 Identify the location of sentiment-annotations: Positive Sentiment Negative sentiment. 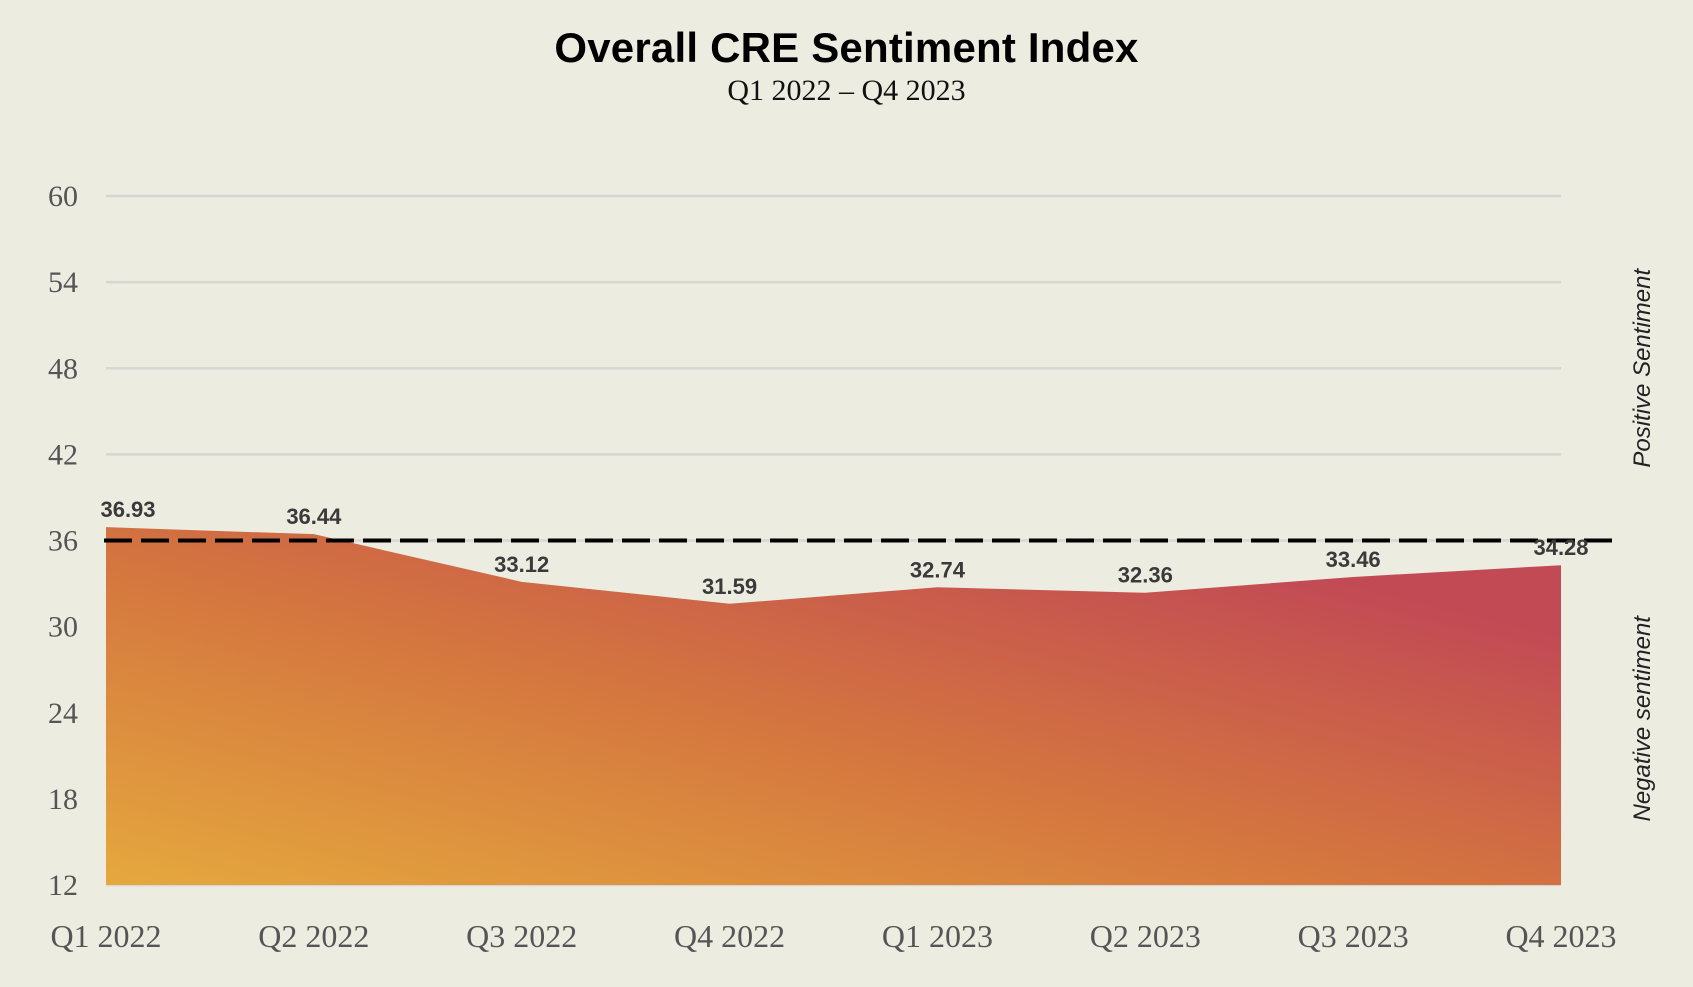
(1642, 545).